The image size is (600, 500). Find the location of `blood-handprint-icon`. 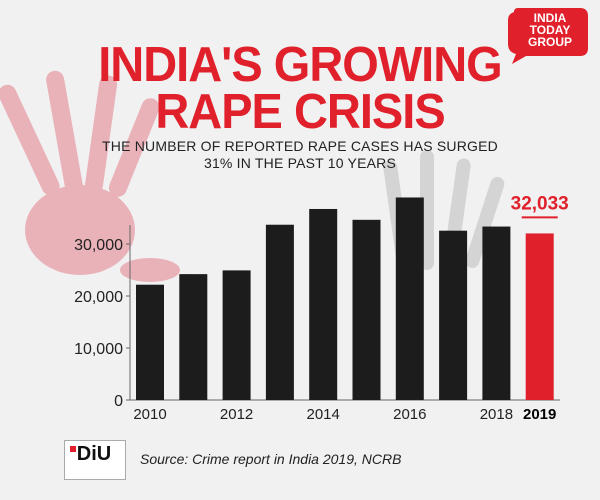

blood-handprint-icon is located at coordinates (100, 178).